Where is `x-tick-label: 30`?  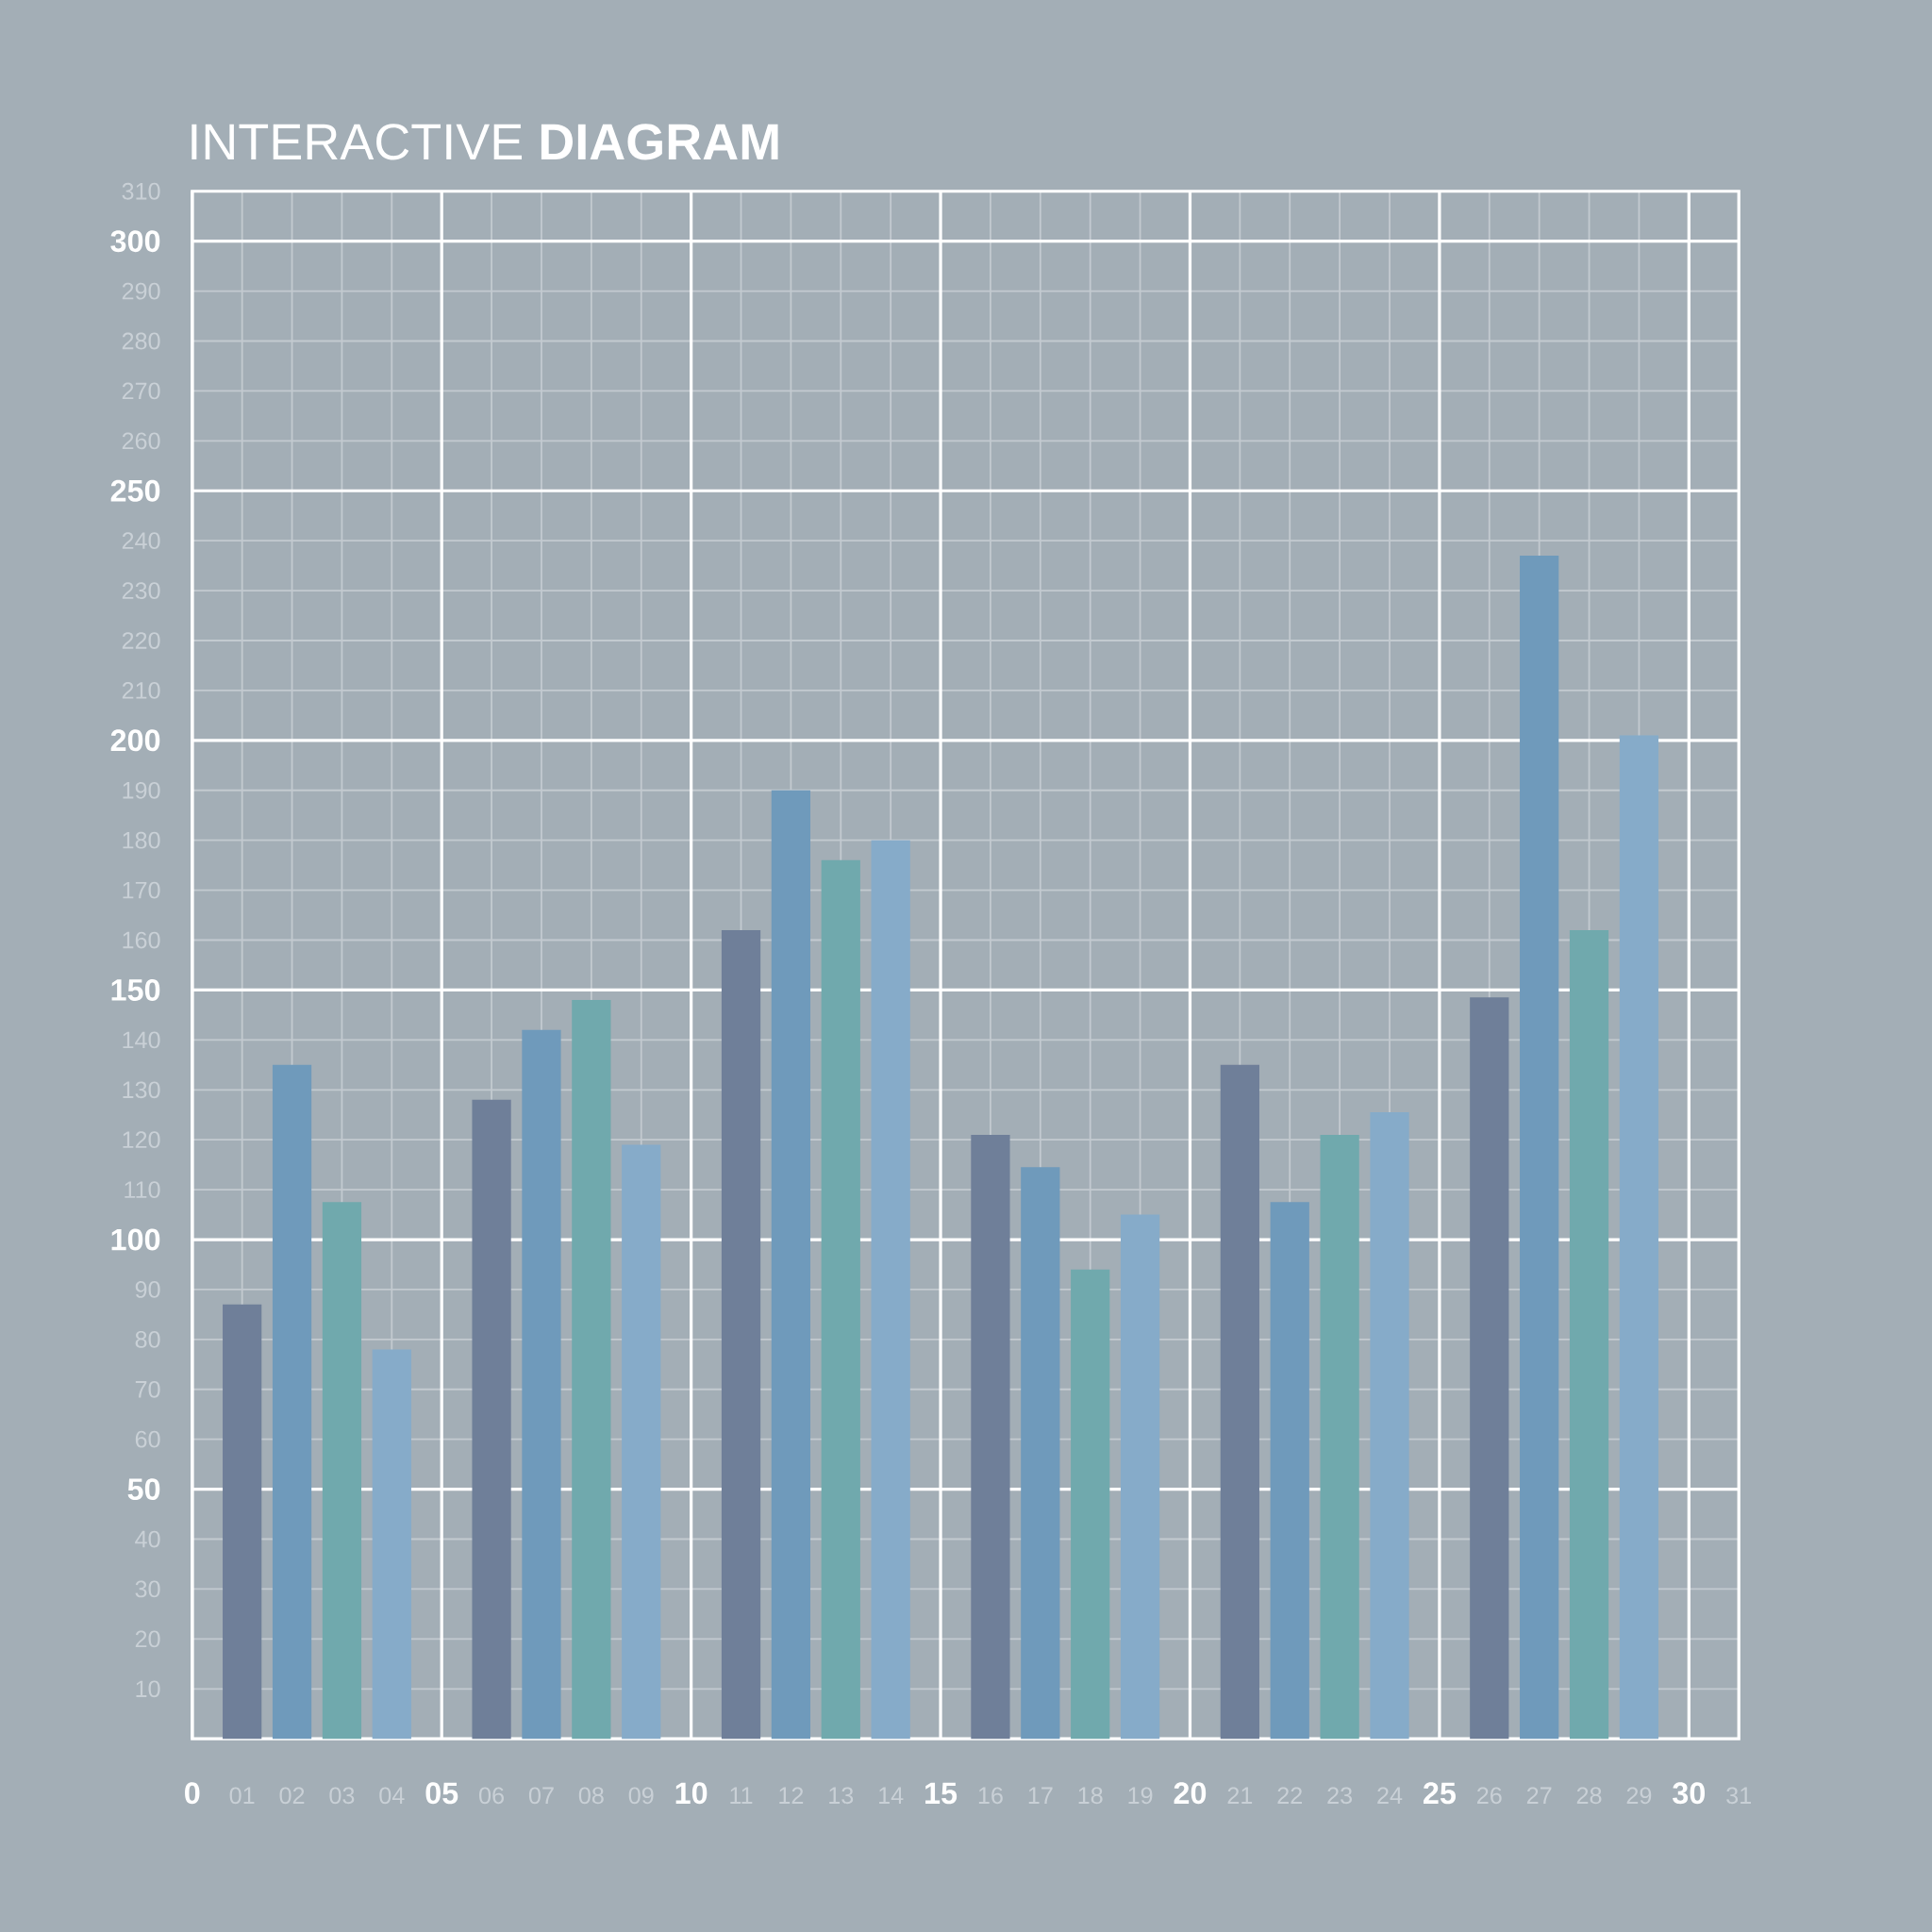
x-tick-label: 30 is located at coordinates (1689, 1794).